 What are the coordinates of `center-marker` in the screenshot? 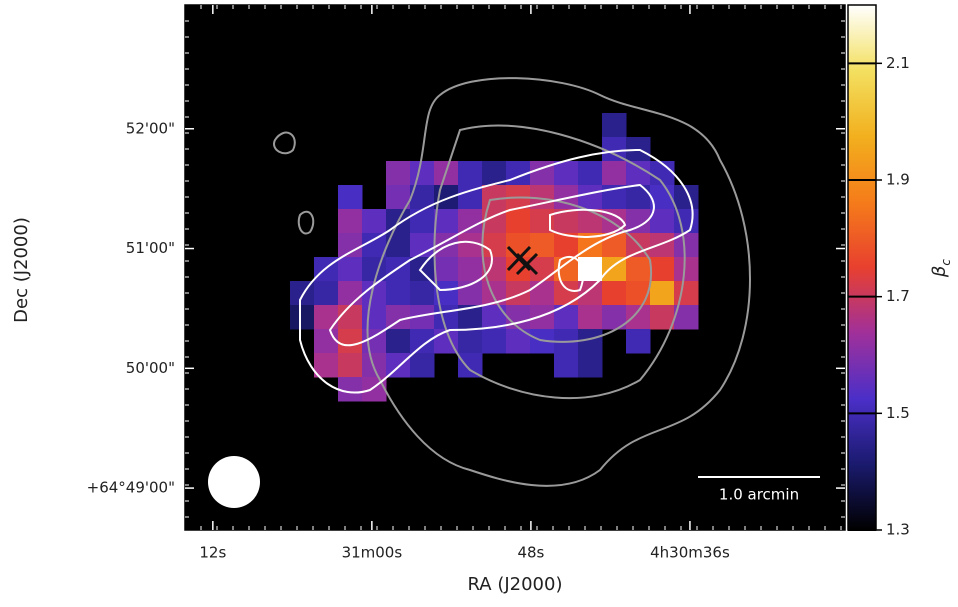 It's located at (522, 260).